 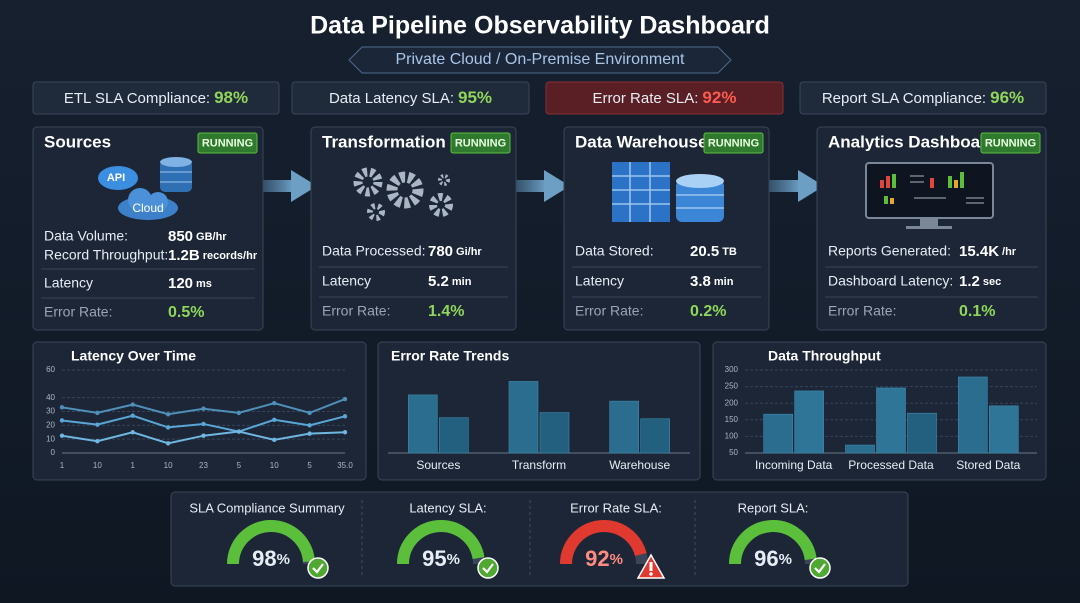 What do you see at coordinates (184, 255) in the screenshot?
I see `metric-number: 1.2B` at bounding box center [184, 255].